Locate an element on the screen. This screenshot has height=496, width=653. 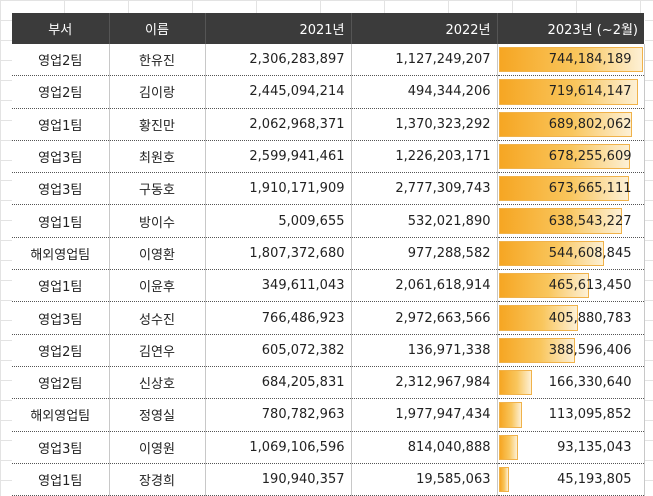
cell-2021: 5,009,655 is located at coordinates (278, 221).